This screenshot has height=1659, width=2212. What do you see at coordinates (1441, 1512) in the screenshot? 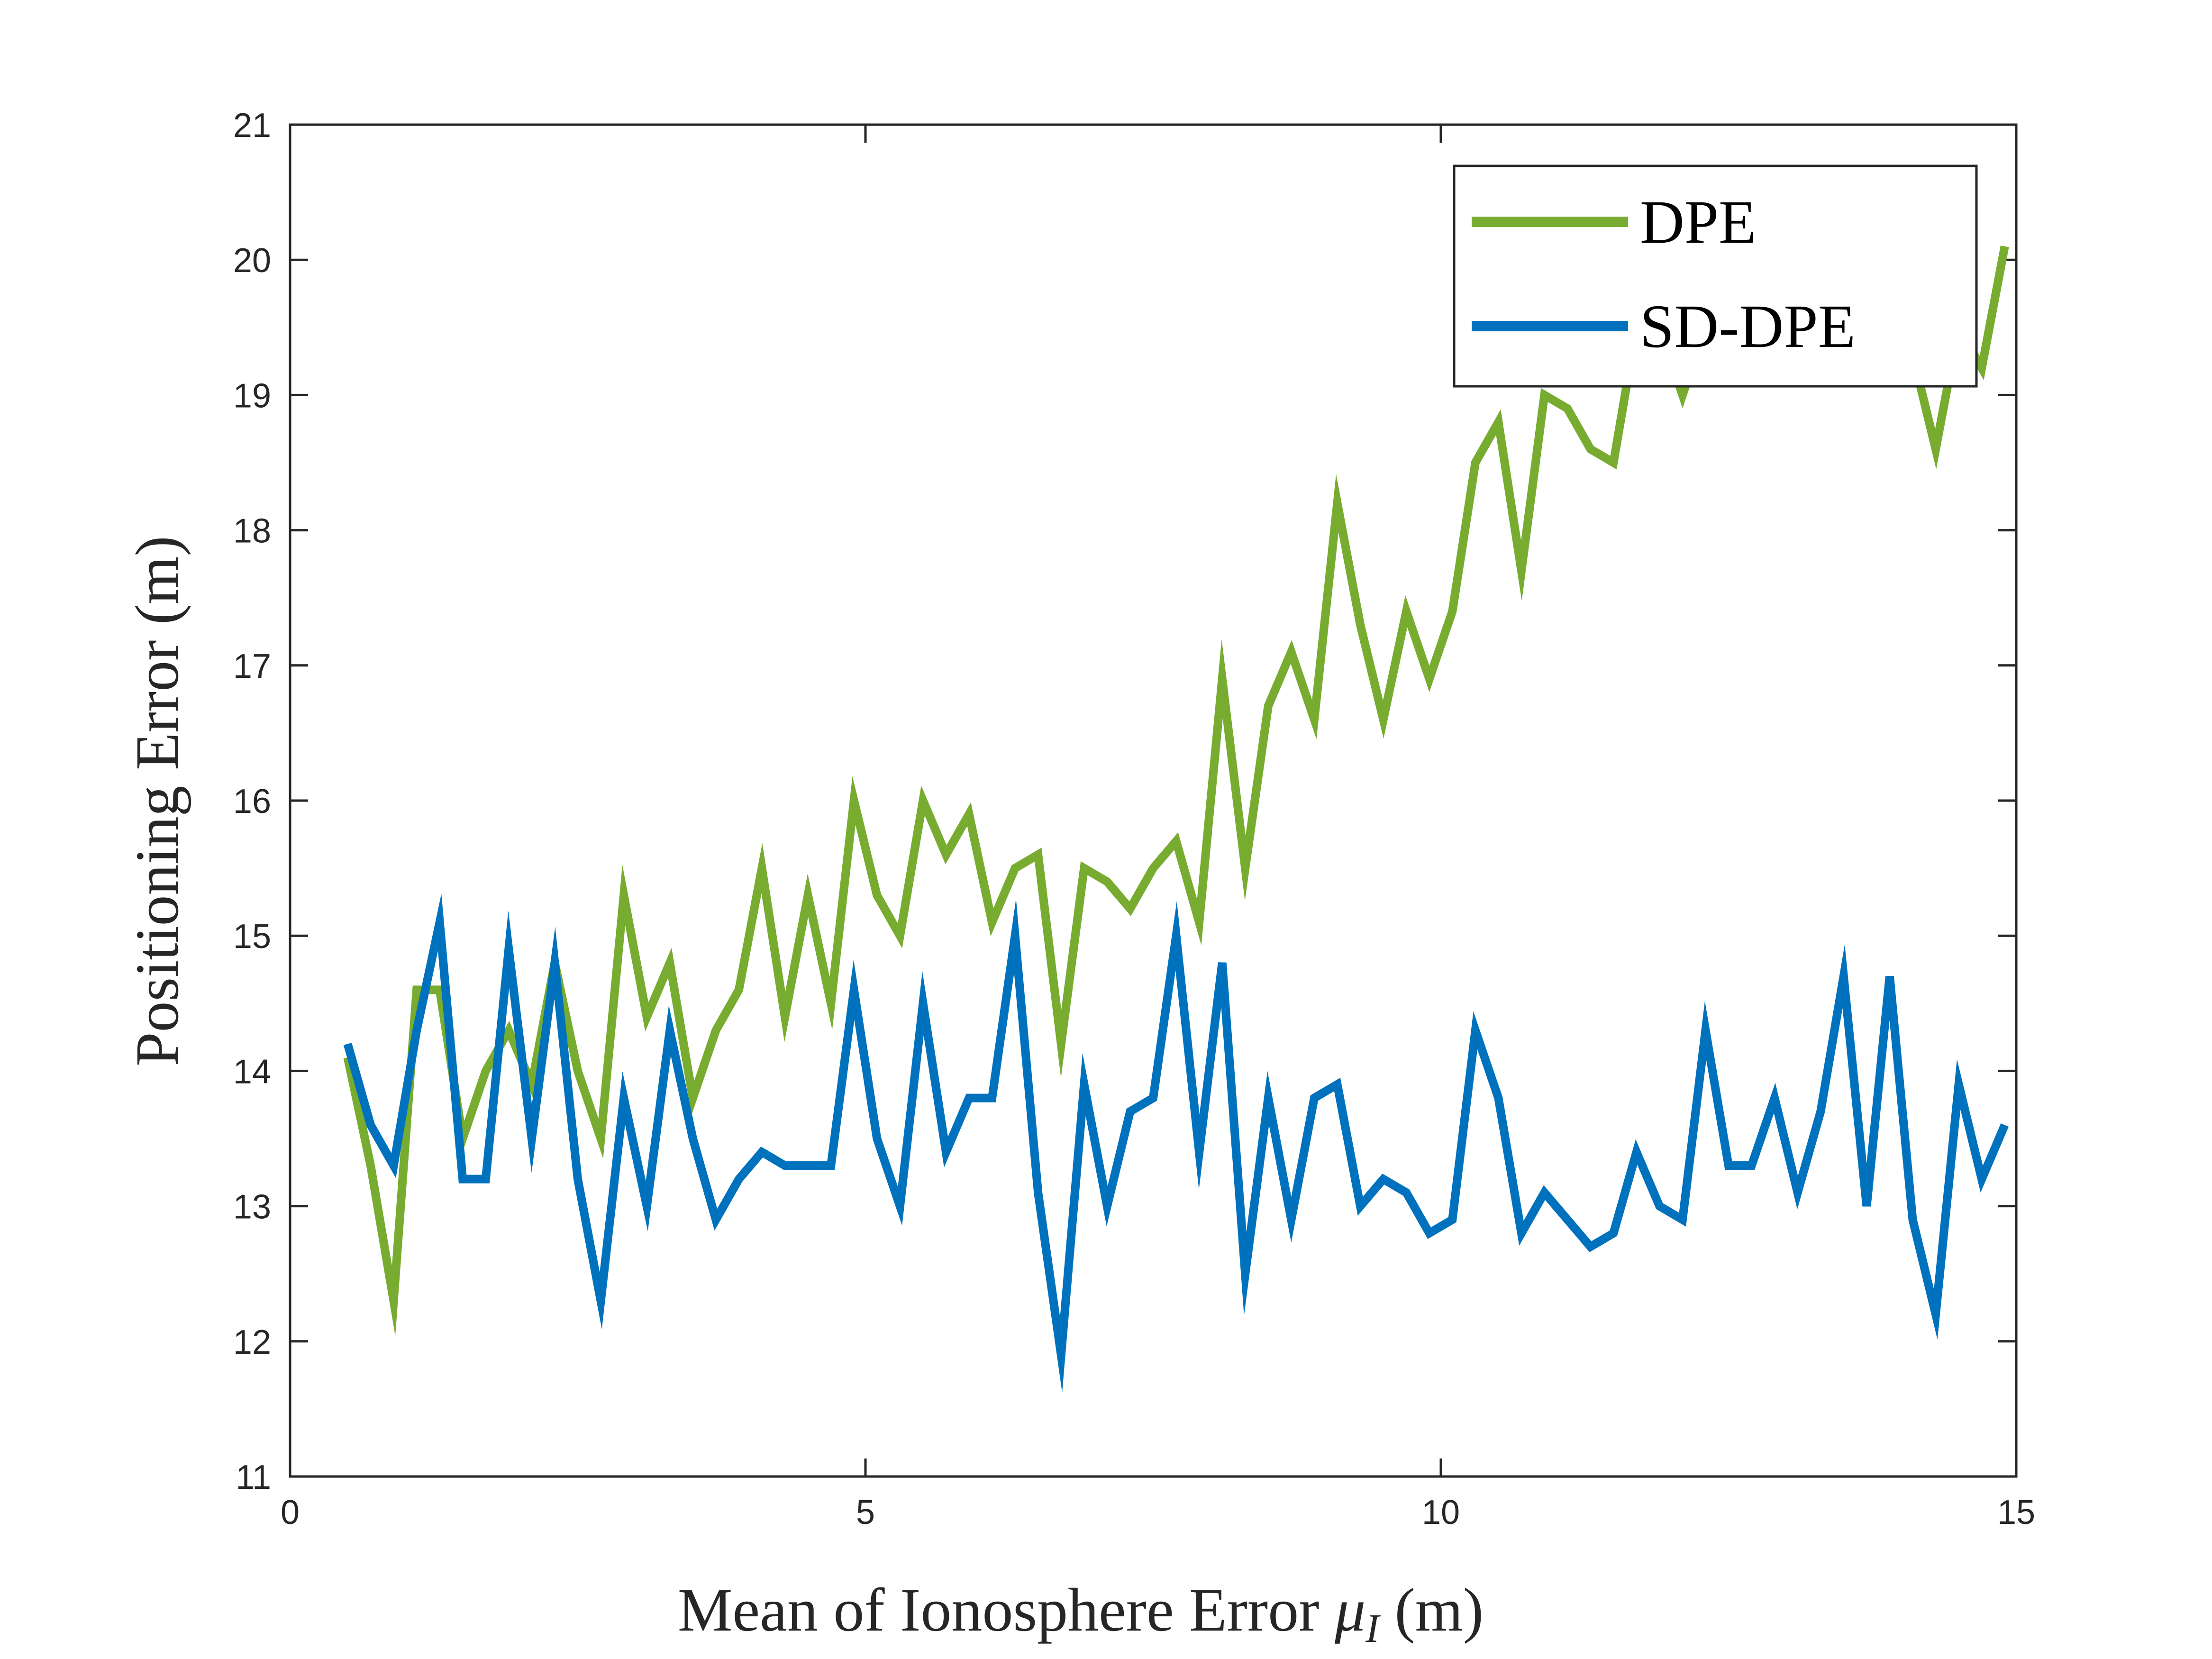
I see `x-tick-label: 10` at bounding box center [1441, 1512].